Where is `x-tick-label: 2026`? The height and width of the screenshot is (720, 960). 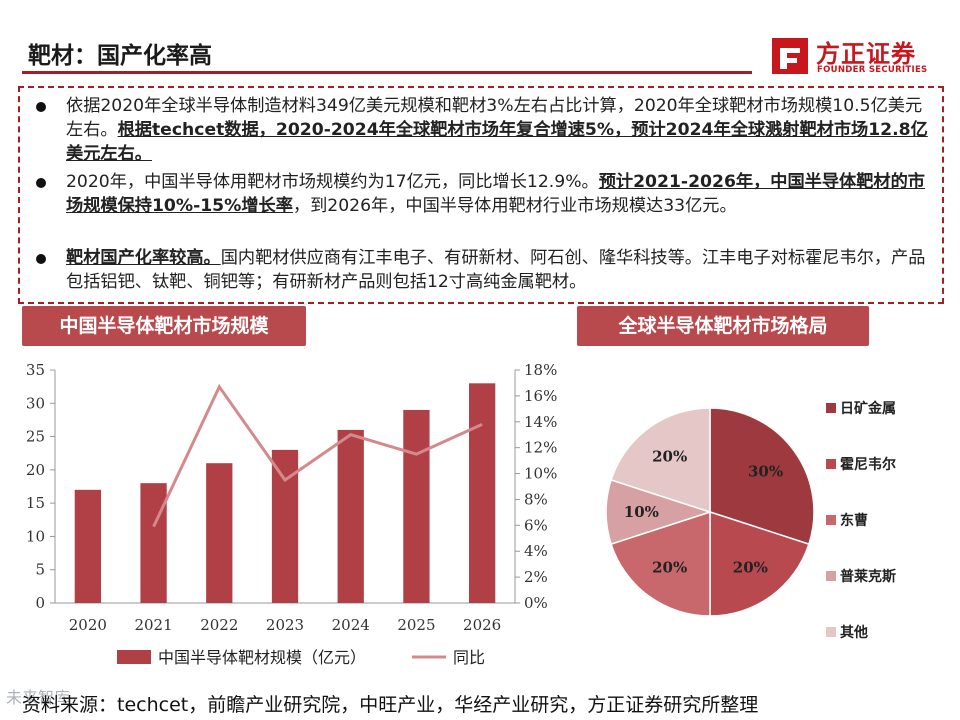 x-tick-label: 2026 is located at coordinates (482, 625).